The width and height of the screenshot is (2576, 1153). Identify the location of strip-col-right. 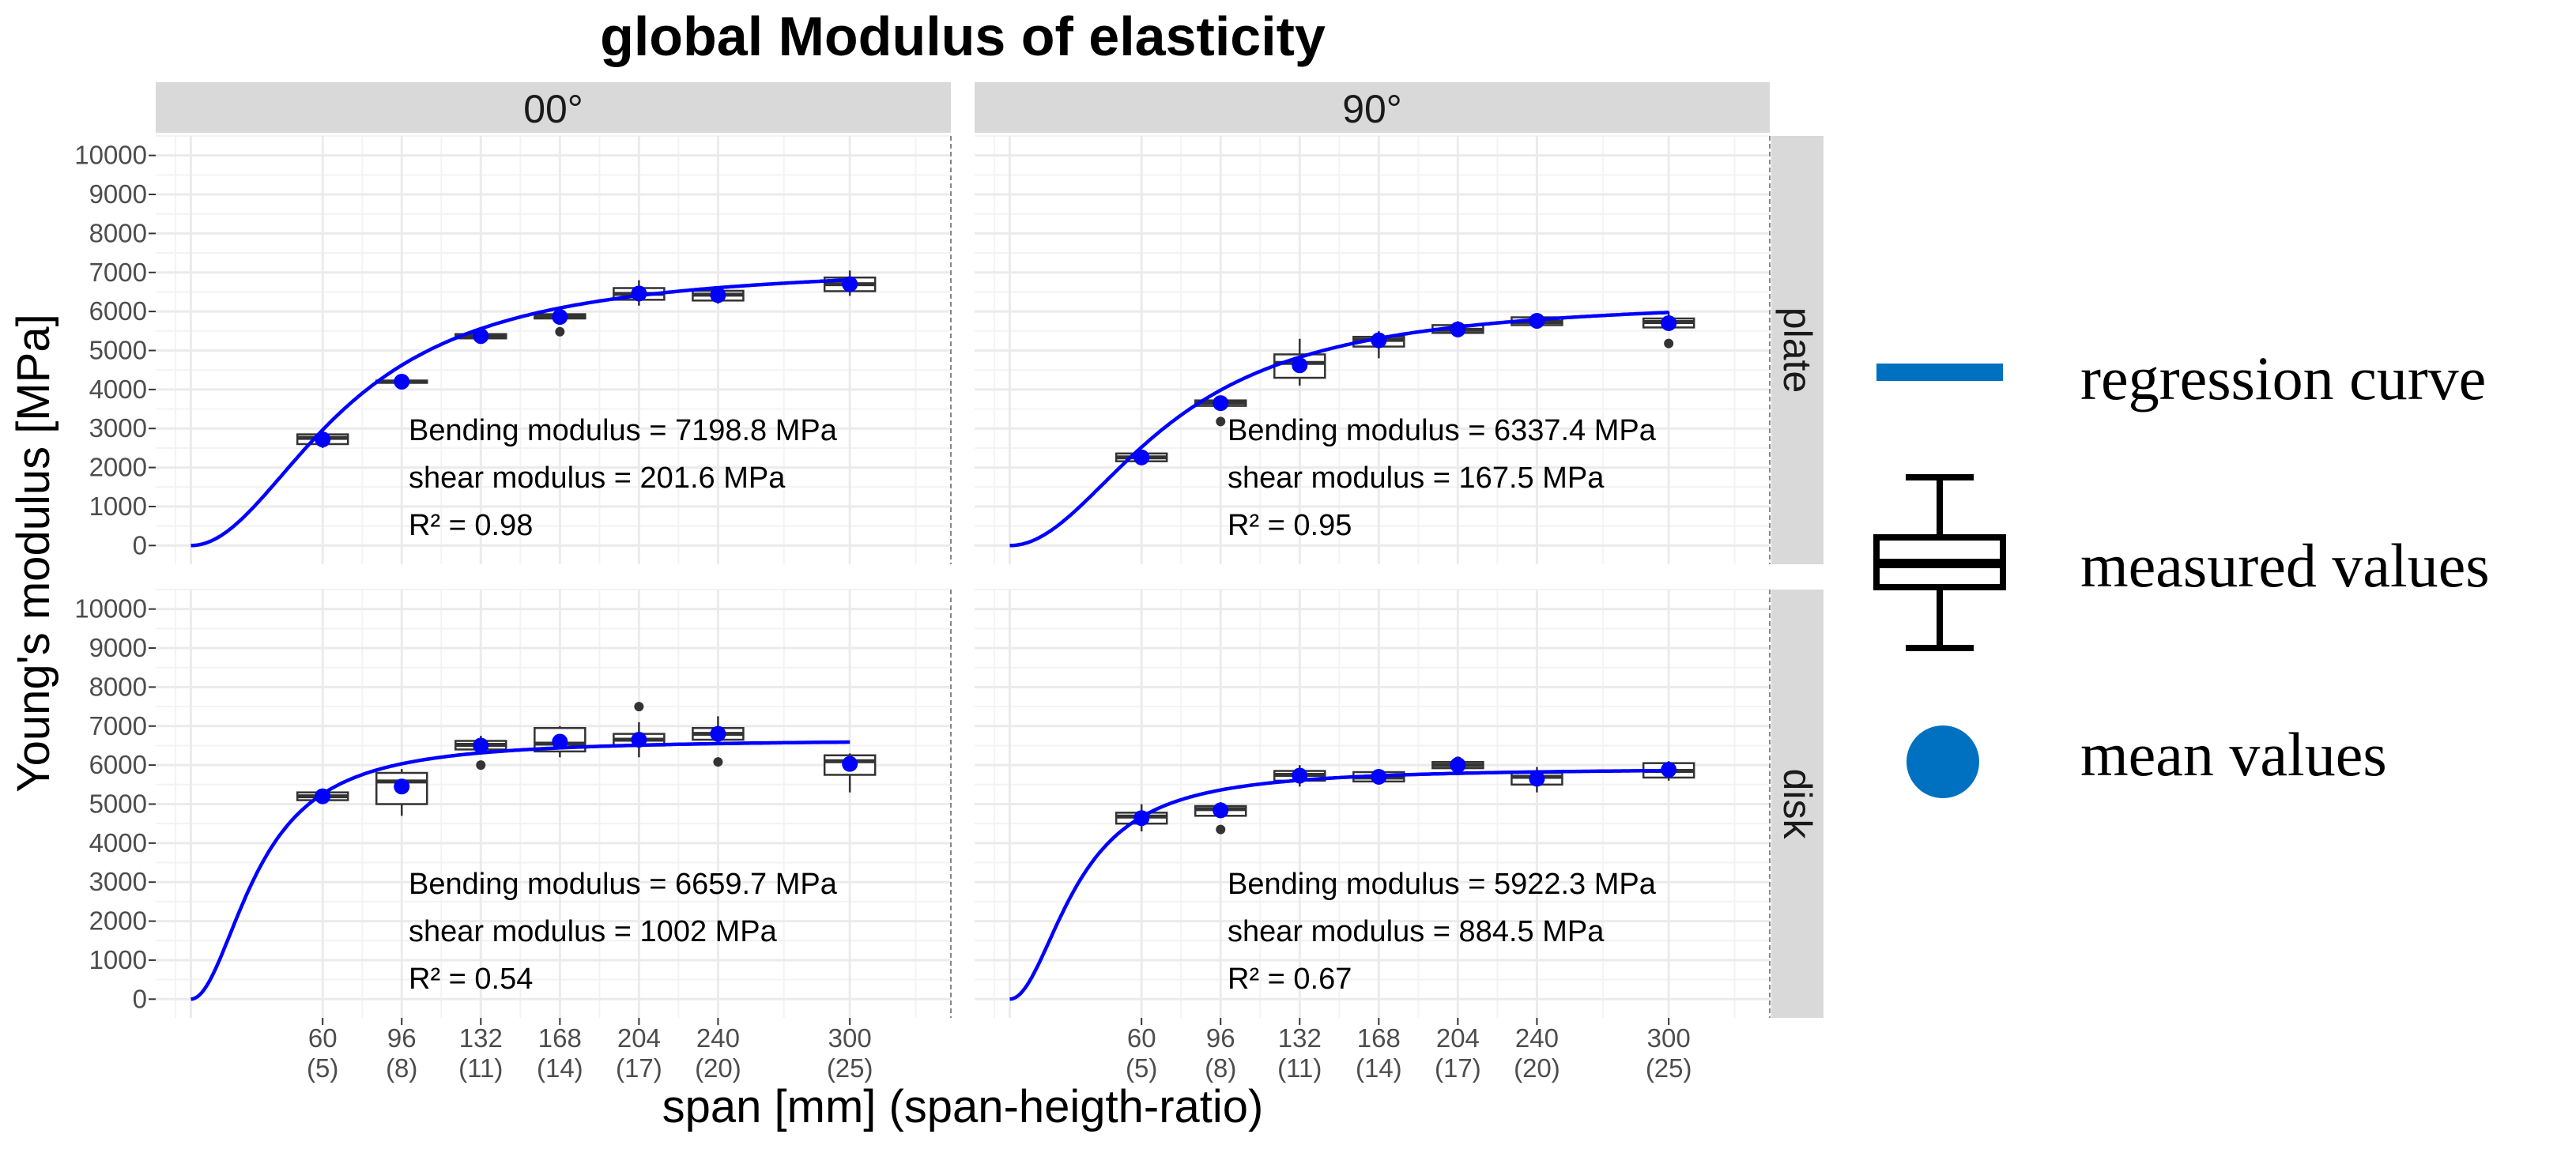
(1373, 107).